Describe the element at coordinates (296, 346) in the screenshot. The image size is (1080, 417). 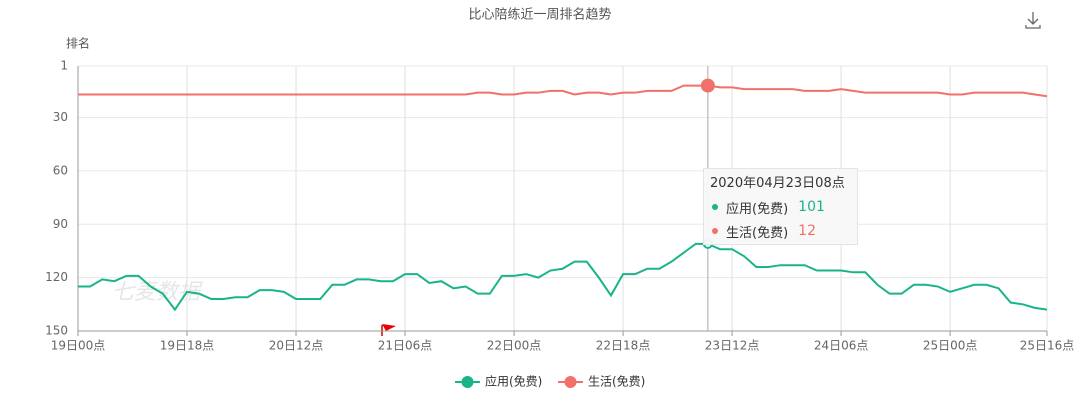
I see `x-tick-label: 20日12点` at that location.